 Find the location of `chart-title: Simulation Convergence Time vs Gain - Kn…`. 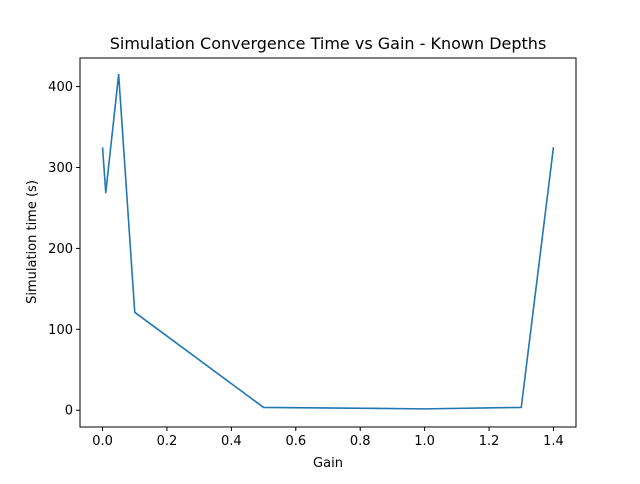

chart-title: Simulation Convergence Time vs Gain - Kn… is located at coordinates (328, 43).